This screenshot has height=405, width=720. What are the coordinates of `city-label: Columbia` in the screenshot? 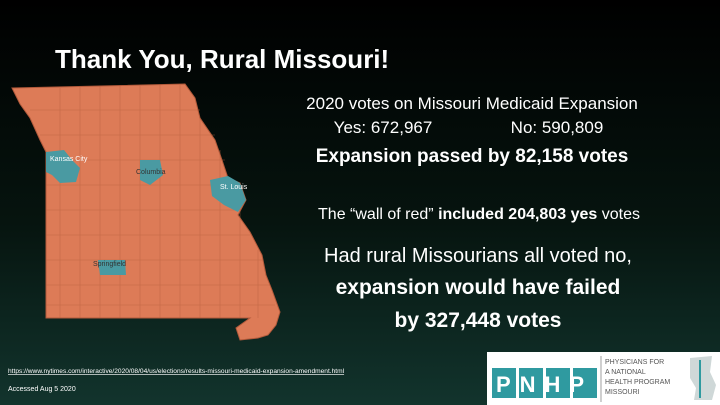 It's located at (151, 172).